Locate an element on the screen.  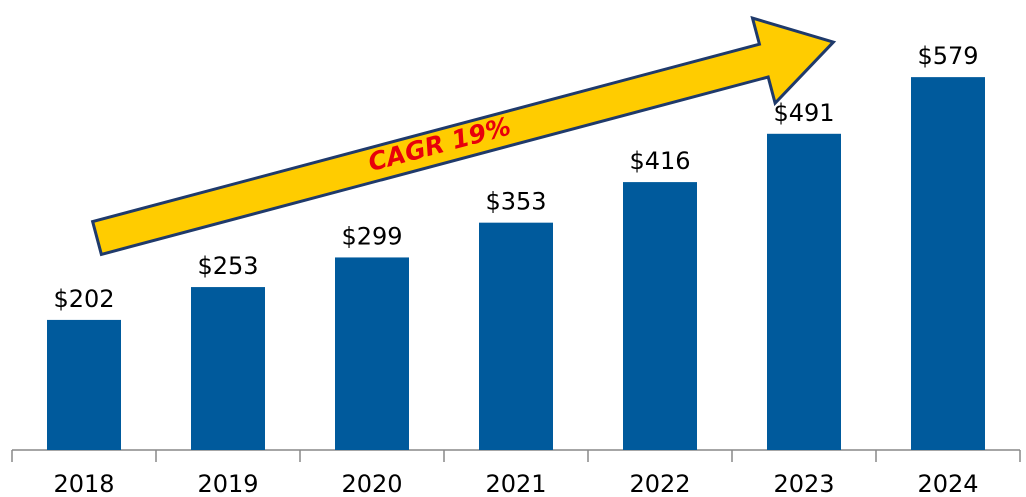
value-label: $253 is located at coordinates (227, 266).